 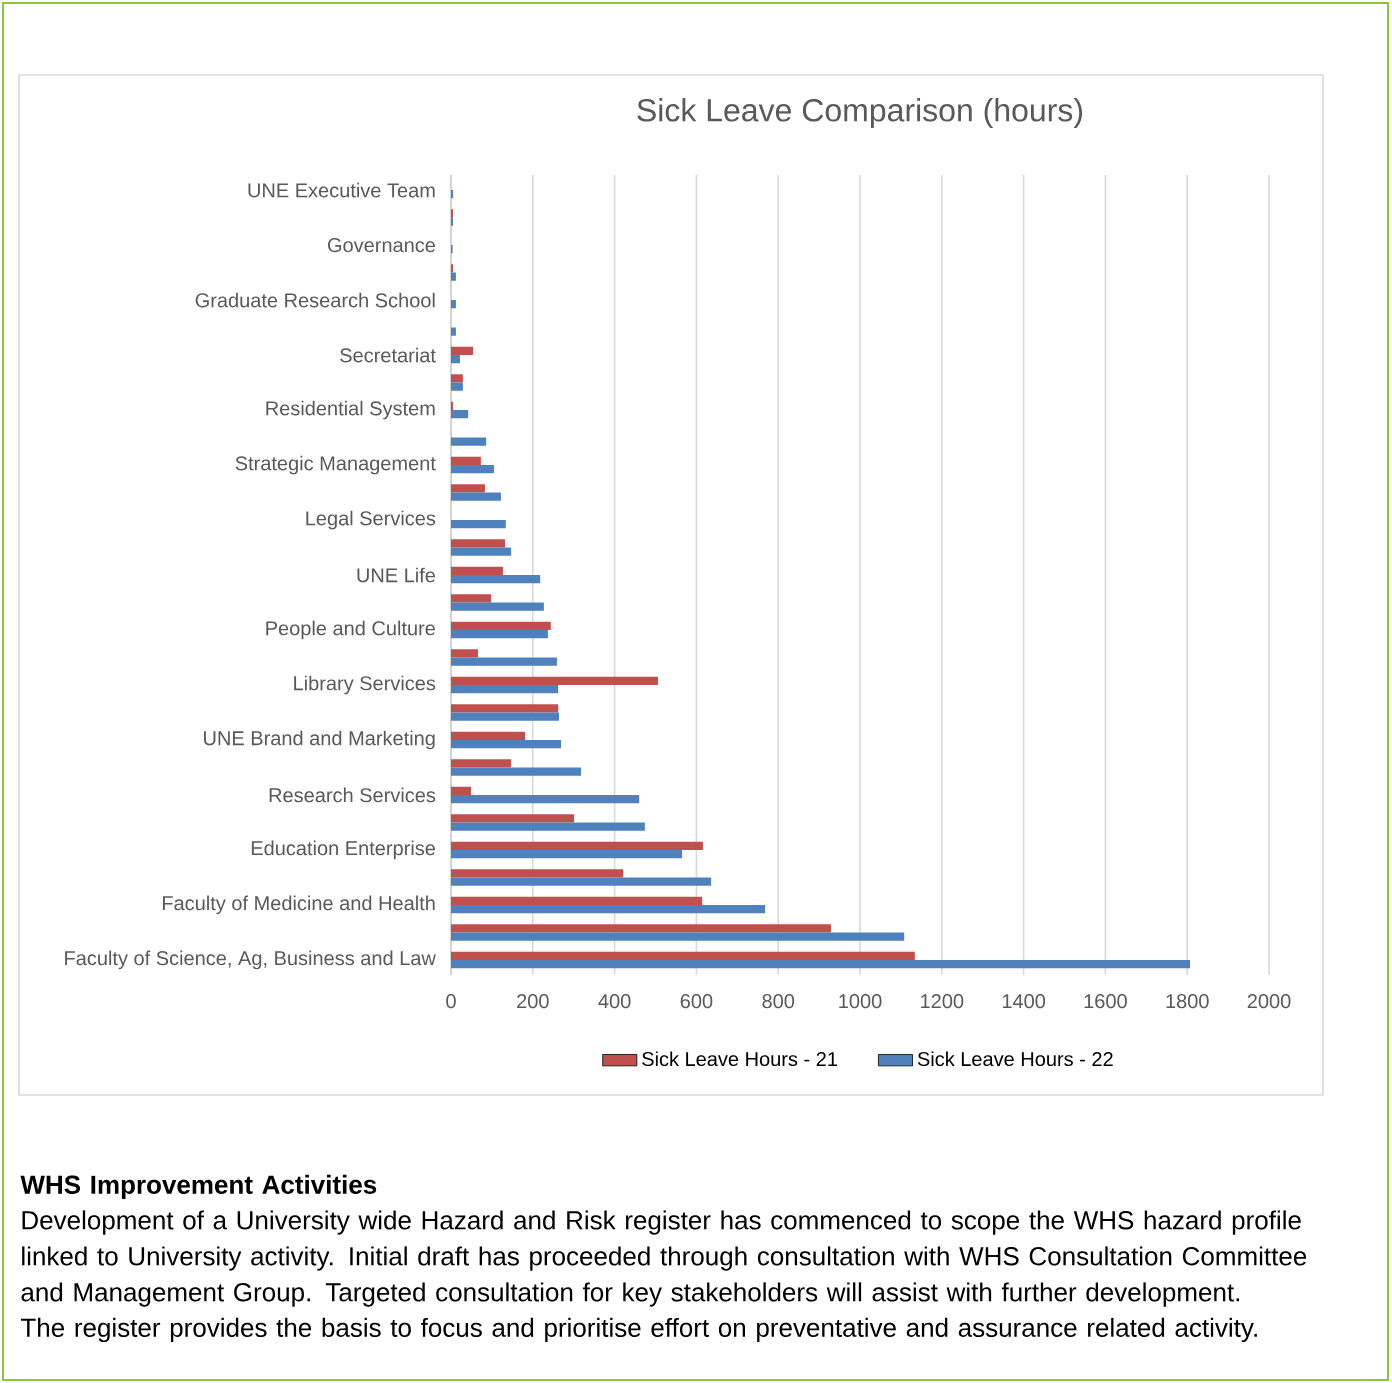 I want to click on legend-label: Sick Leave Hours - 21, so click(x=739, y=1059).